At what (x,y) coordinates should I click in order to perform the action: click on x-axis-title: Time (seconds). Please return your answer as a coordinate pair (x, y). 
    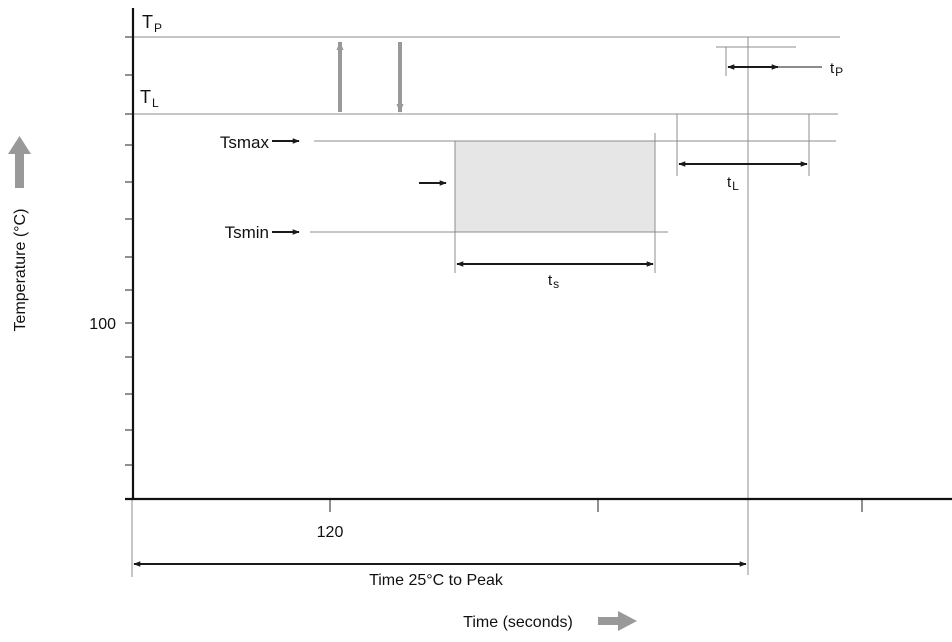
    Looking at the image, I should click on (518, 622).